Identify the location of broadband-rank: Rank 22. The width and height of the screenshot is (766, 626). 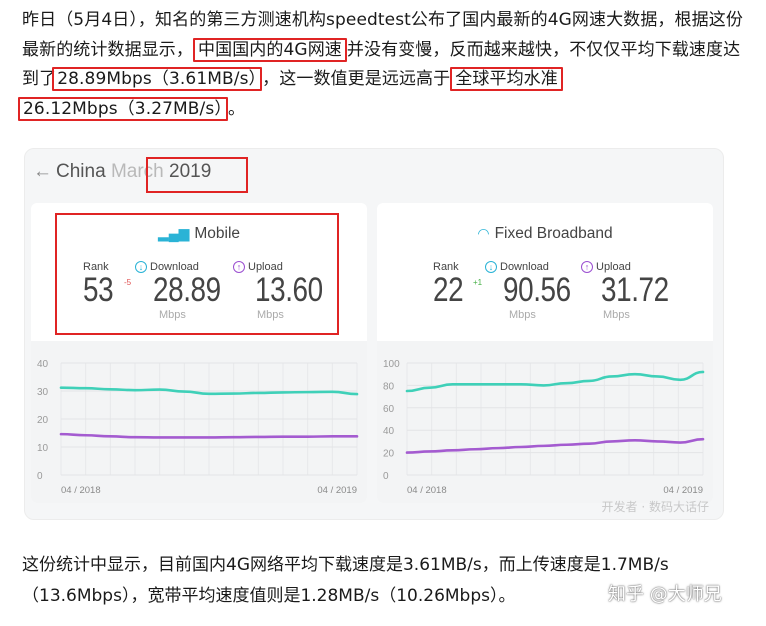
(451, 285).